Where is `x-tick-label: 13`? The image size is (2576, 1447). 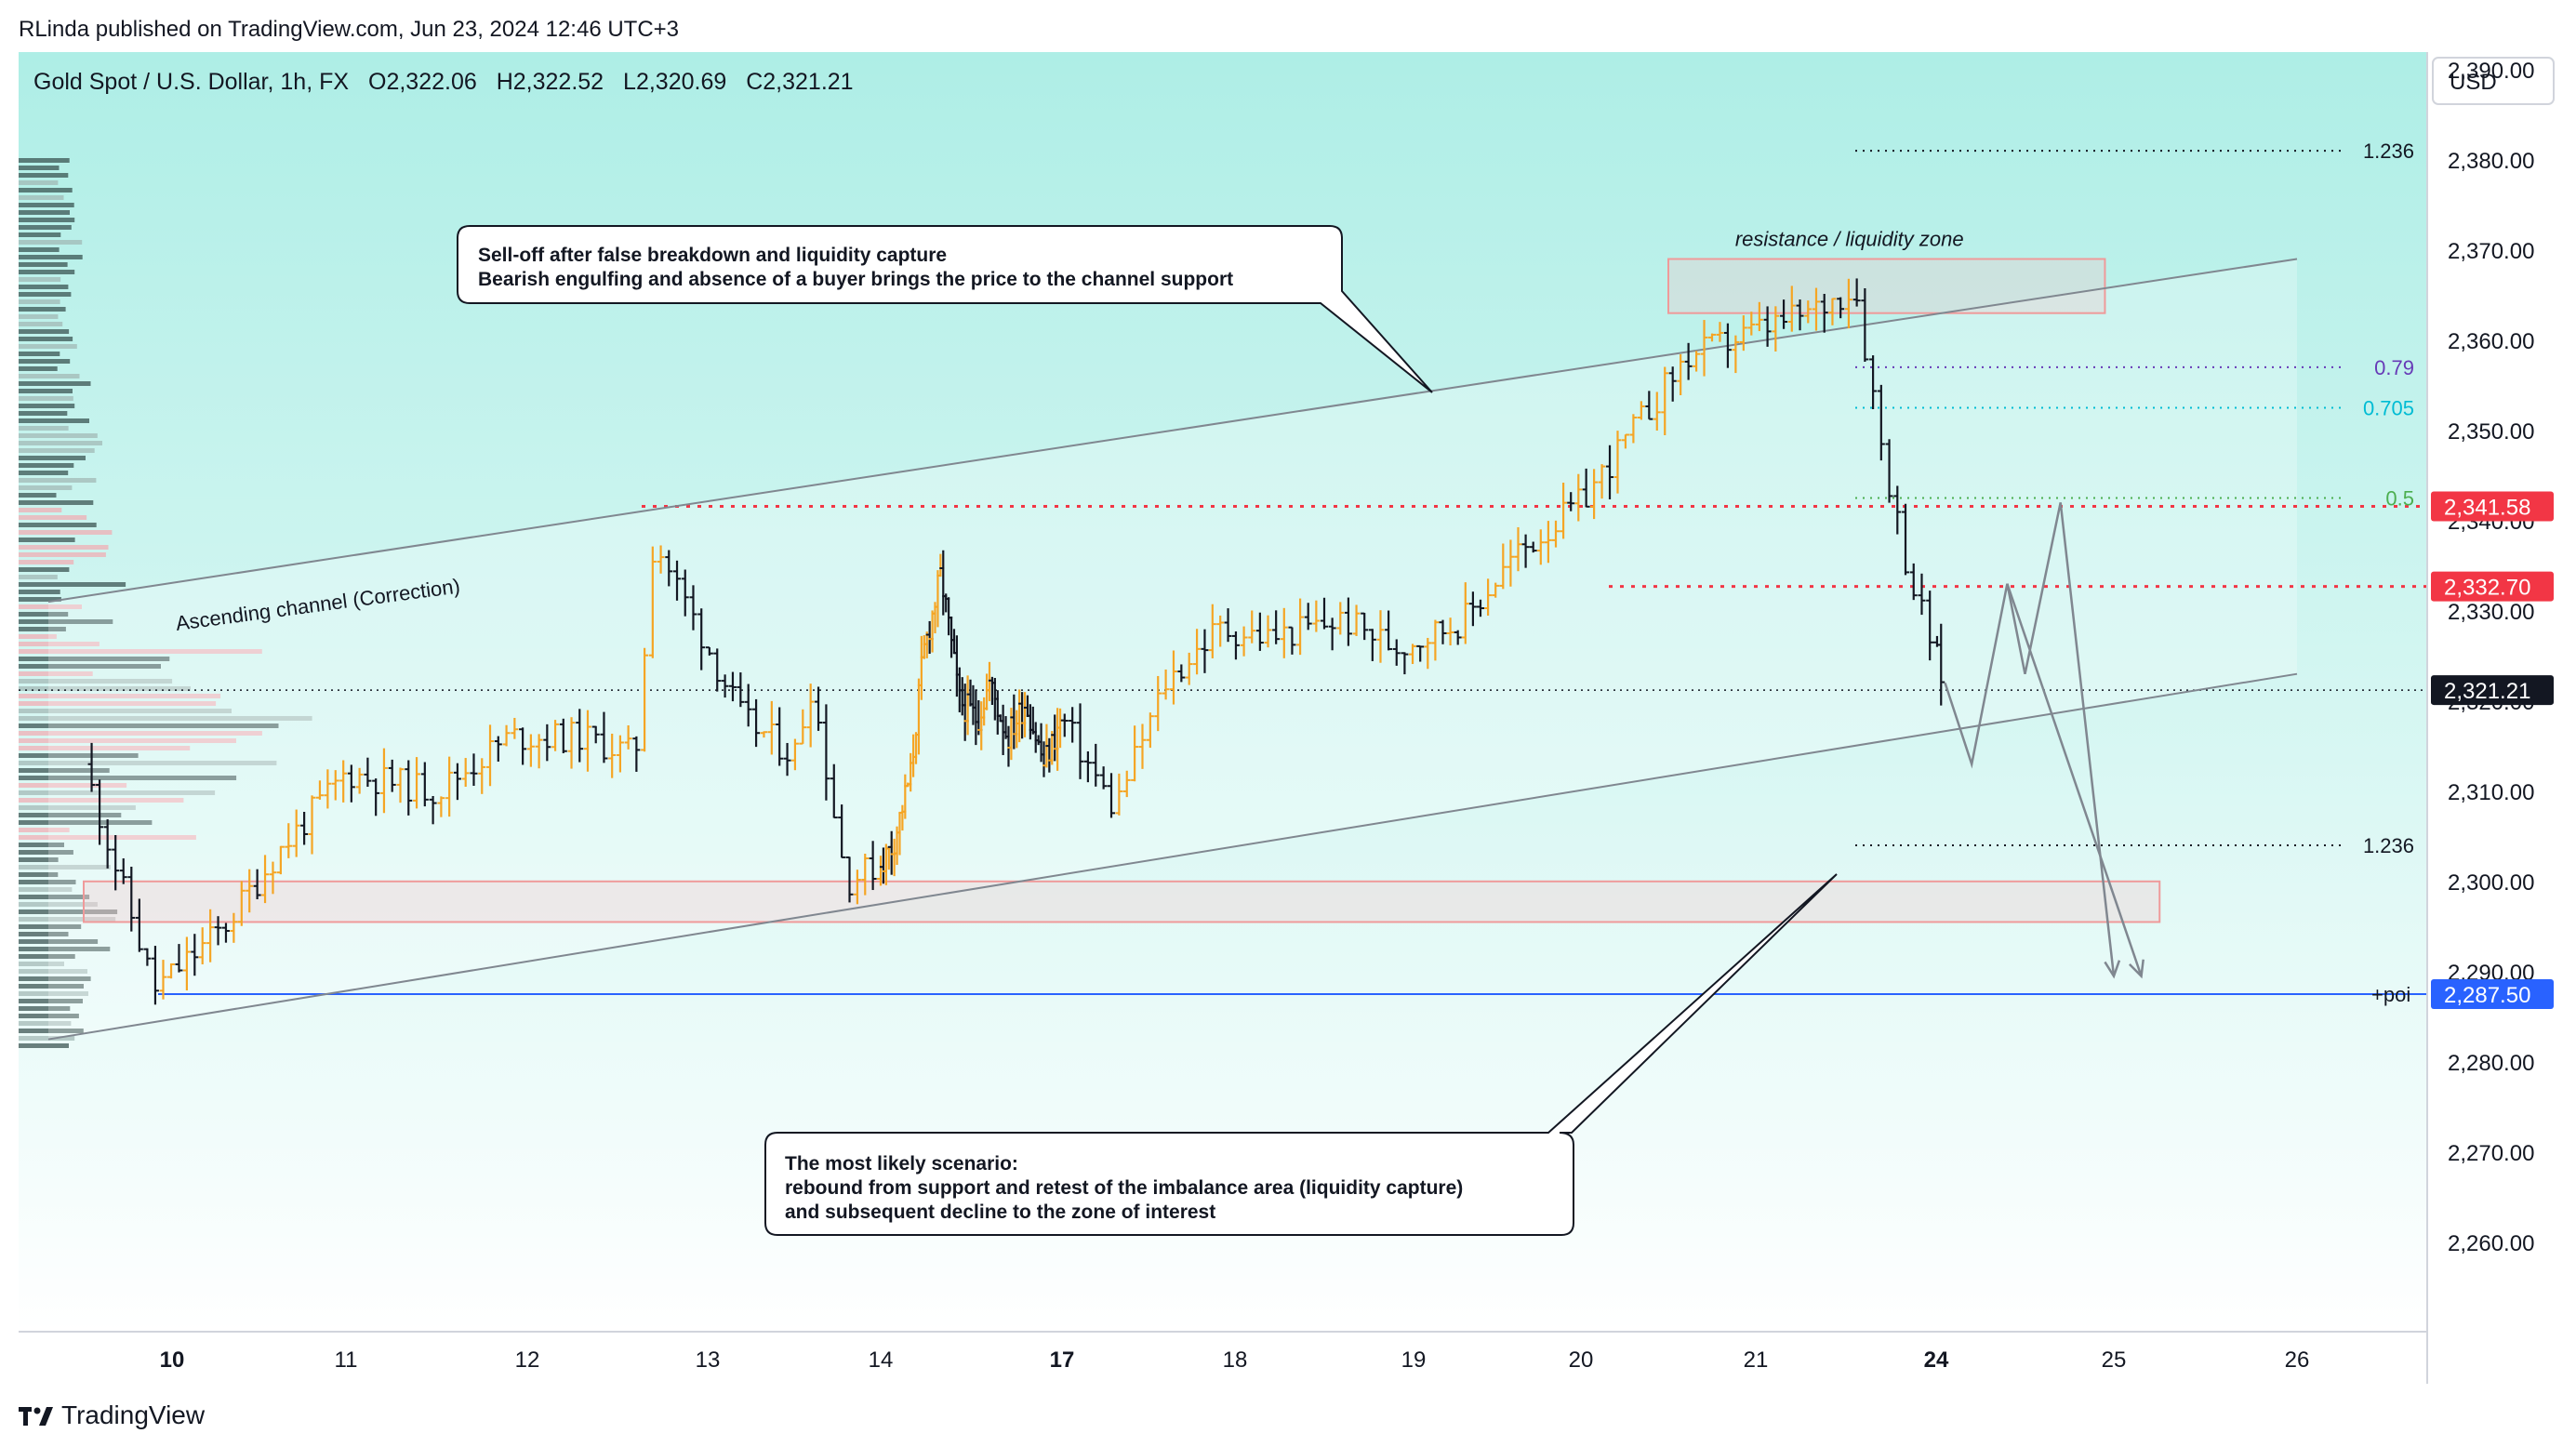
x-tick-label: 13 is located at coordinates (708, 1360).